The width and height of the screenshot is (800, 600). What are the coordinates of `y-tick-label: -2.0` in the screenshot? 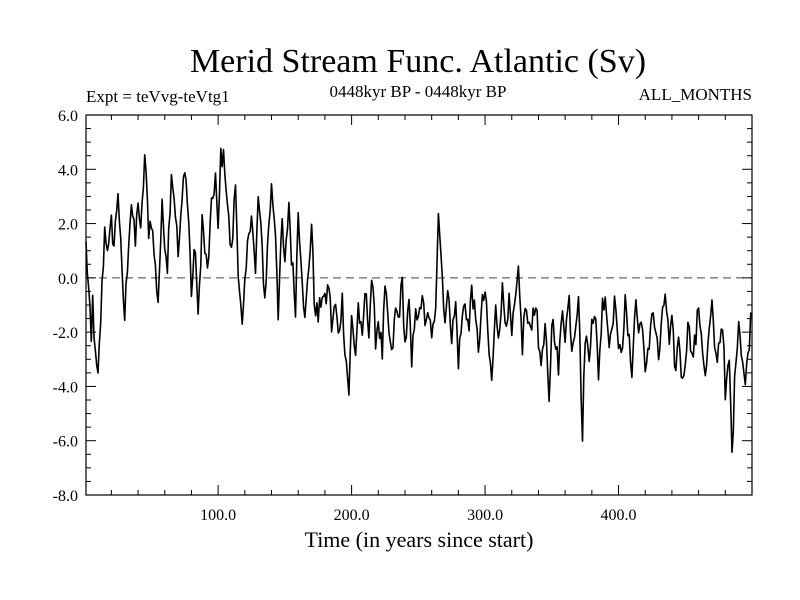 It's located at (65, 333).